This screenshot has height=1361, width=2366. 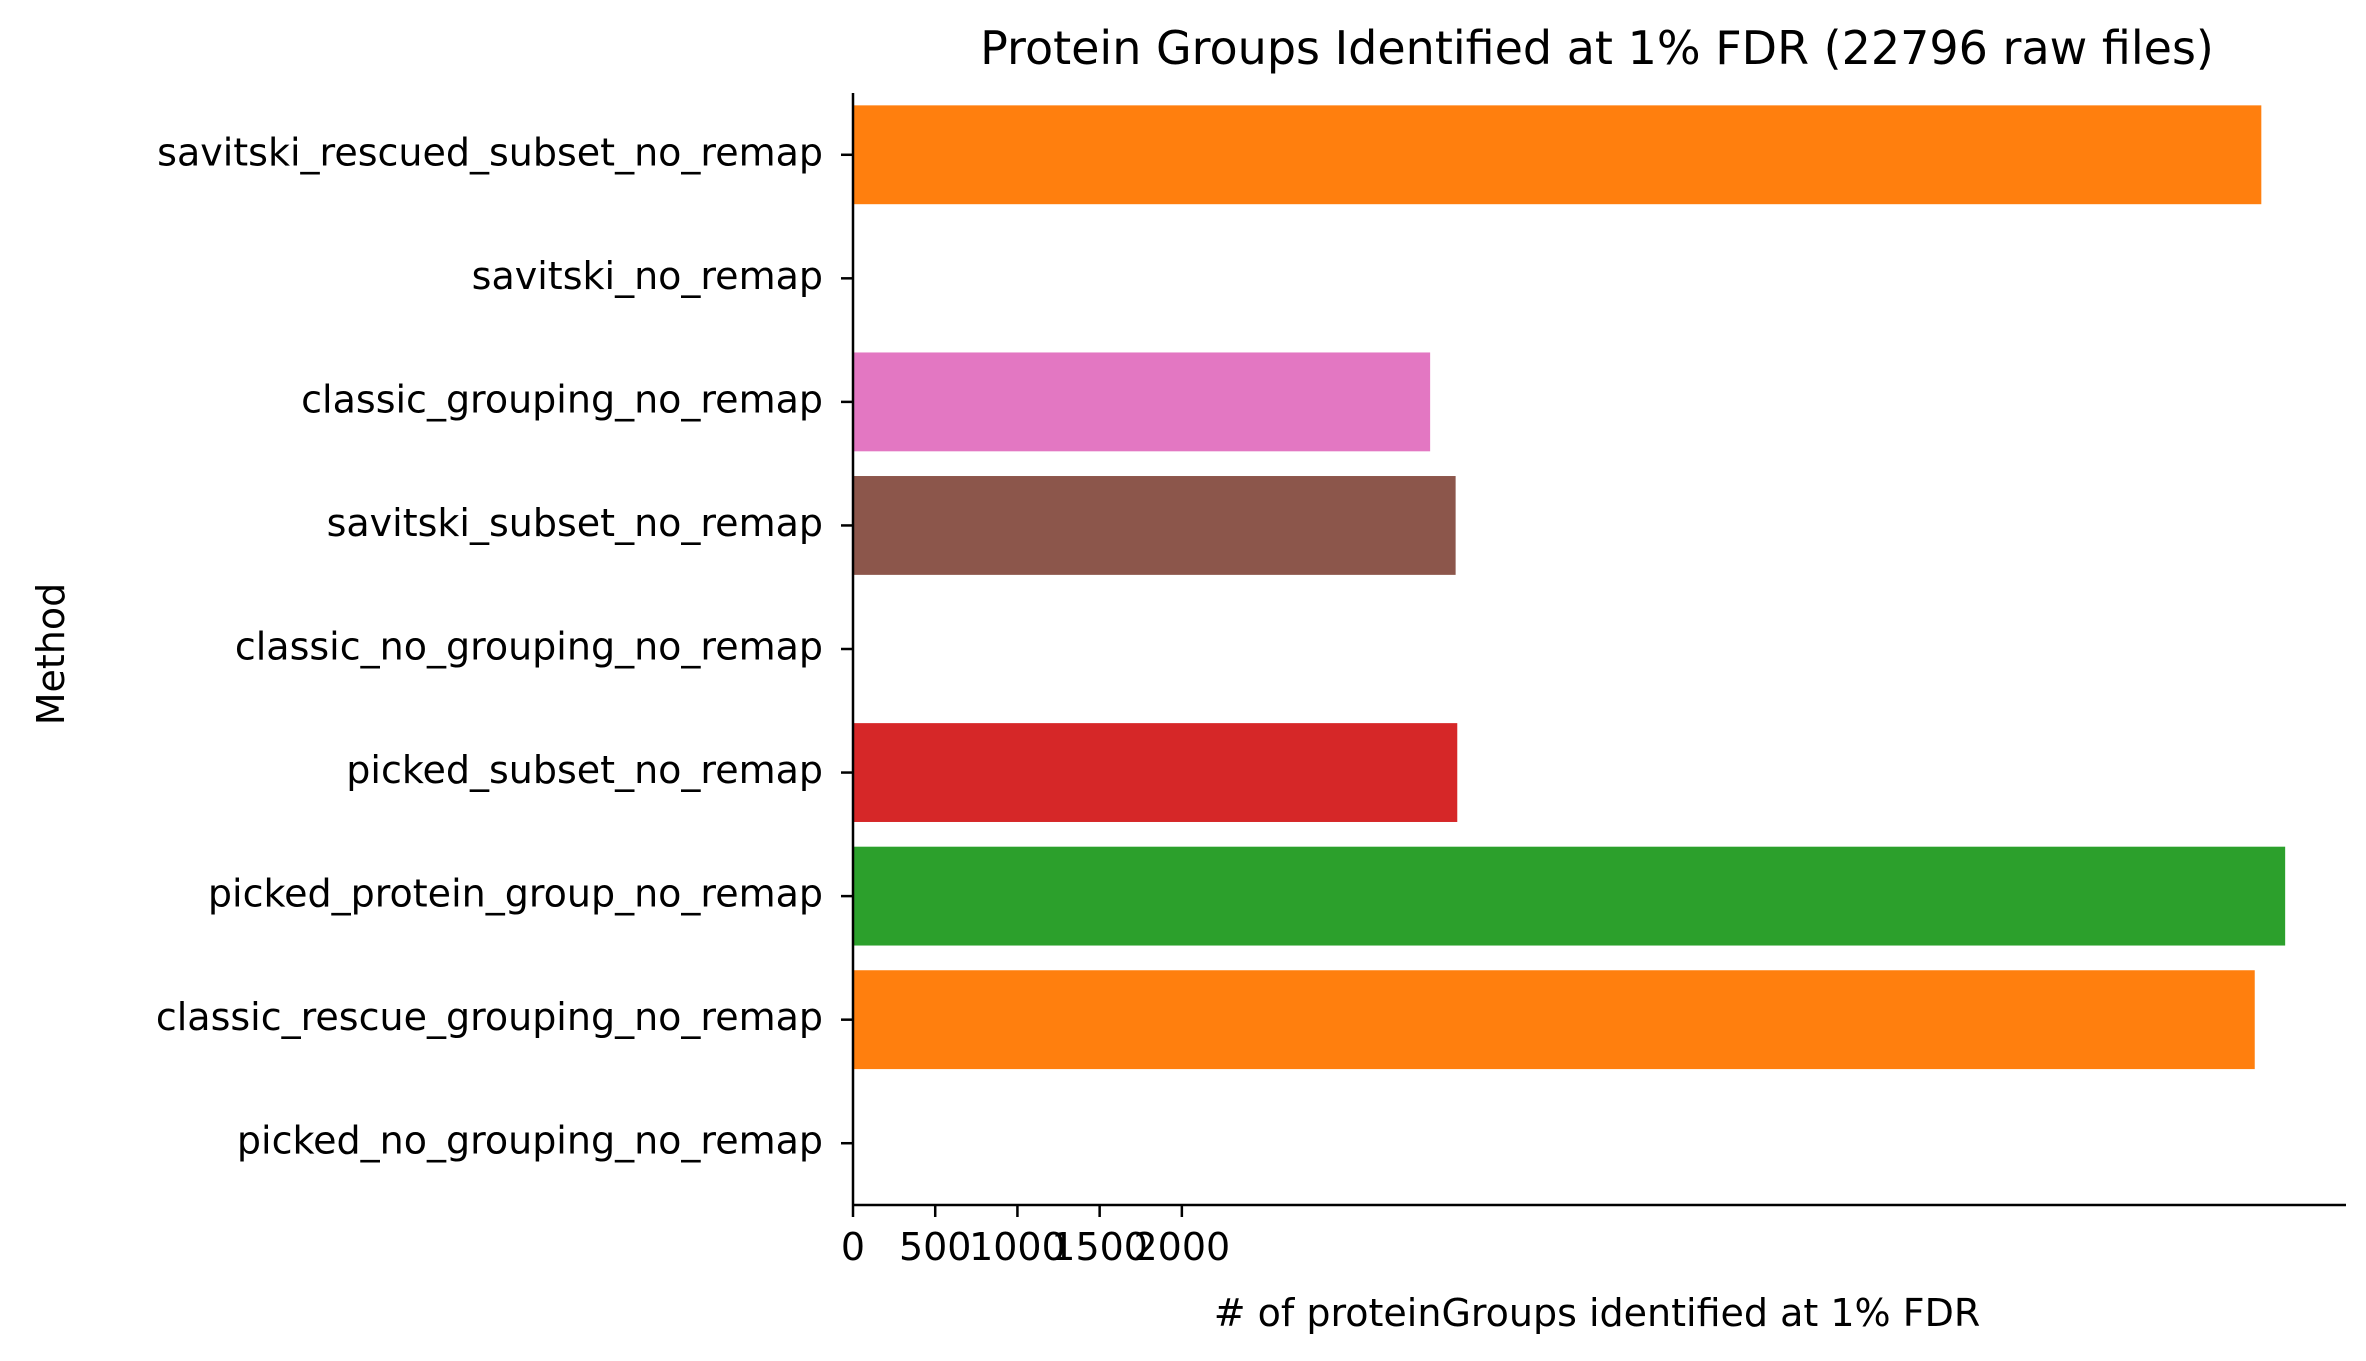 What do you see at coordinates (490, 152) in the screenshot?
I see `y-tick-label: savitski_rescued_subset_no_remap` at bounding box center [490, 152].